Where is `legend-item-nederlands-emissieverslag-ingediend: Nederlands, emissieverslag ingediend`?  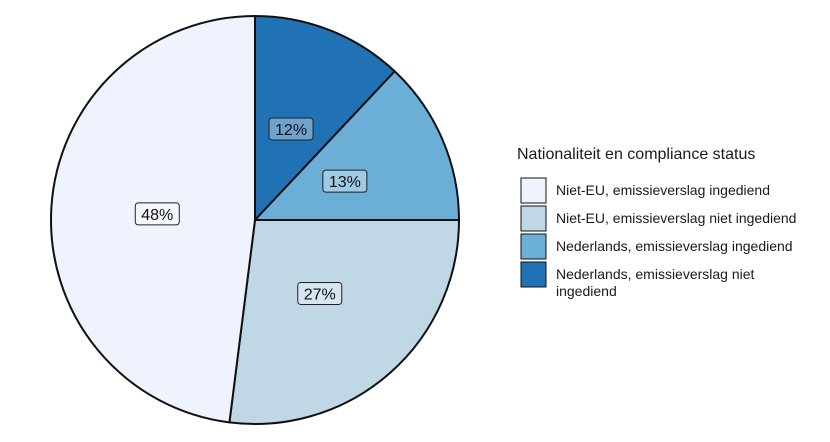 legend-item-nederlands-emissieverslag-ingediend: Nederlands, emissieverslag ingediend is located at coordinates (656, 246).